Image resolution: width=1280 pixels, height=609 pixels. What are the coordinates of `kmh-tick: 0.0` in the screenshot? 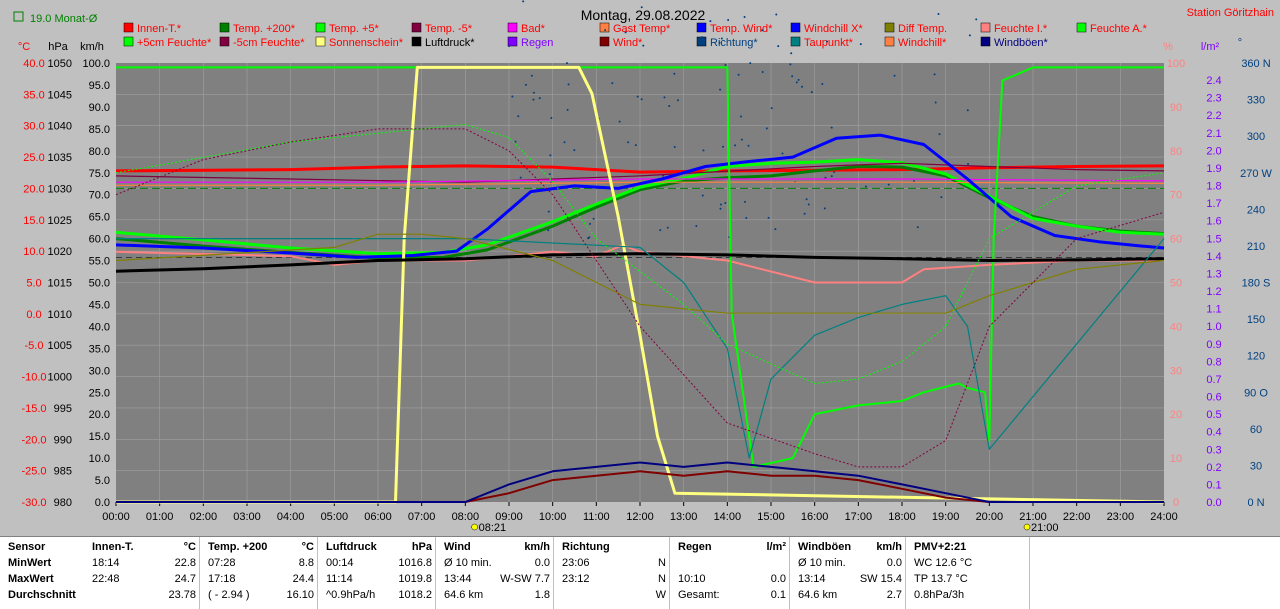 It's located at (102, 503).